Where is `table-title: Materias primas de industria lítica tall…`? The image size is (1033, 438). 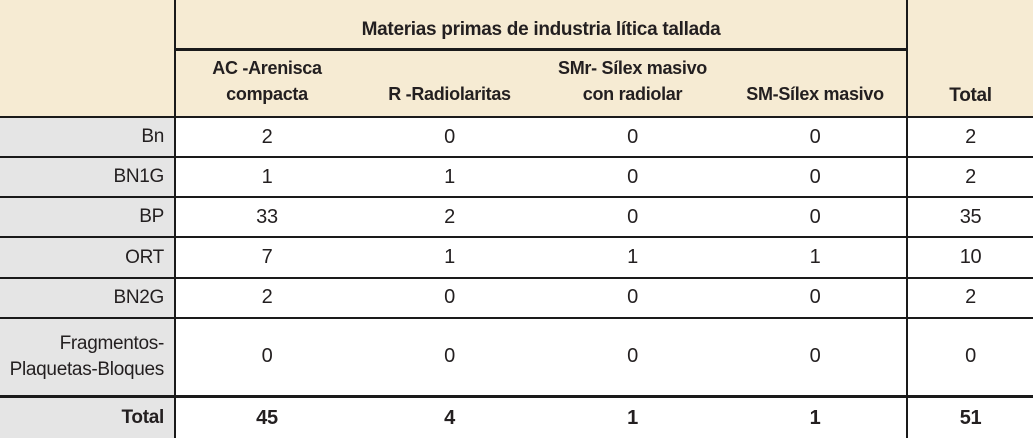 table-title: Materias primas de industria lítica tall… is located at coordinates (541, 25).